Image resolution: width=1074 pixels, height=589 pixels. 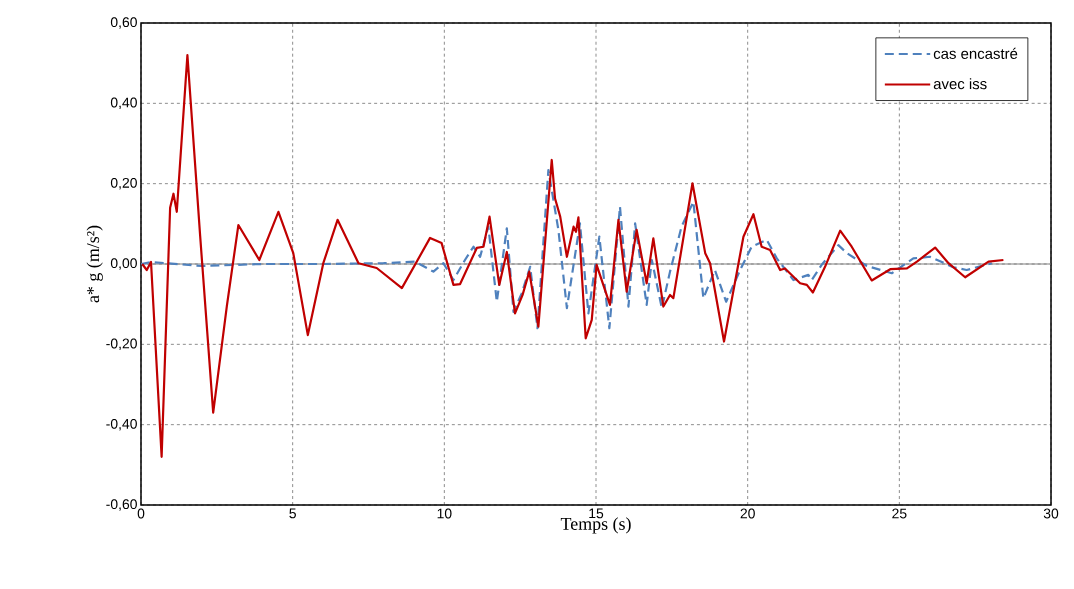 I want to click on x-tick-label: 20, so click(x=747, y=513).